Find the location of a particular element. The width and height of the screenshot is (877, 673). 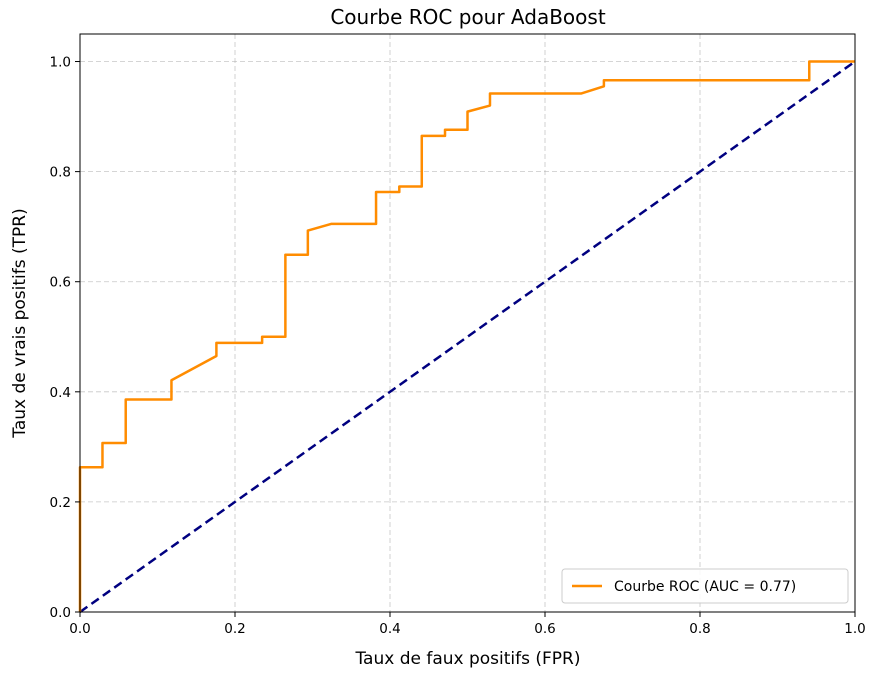

legend-box is located at coordinates (705, 586).